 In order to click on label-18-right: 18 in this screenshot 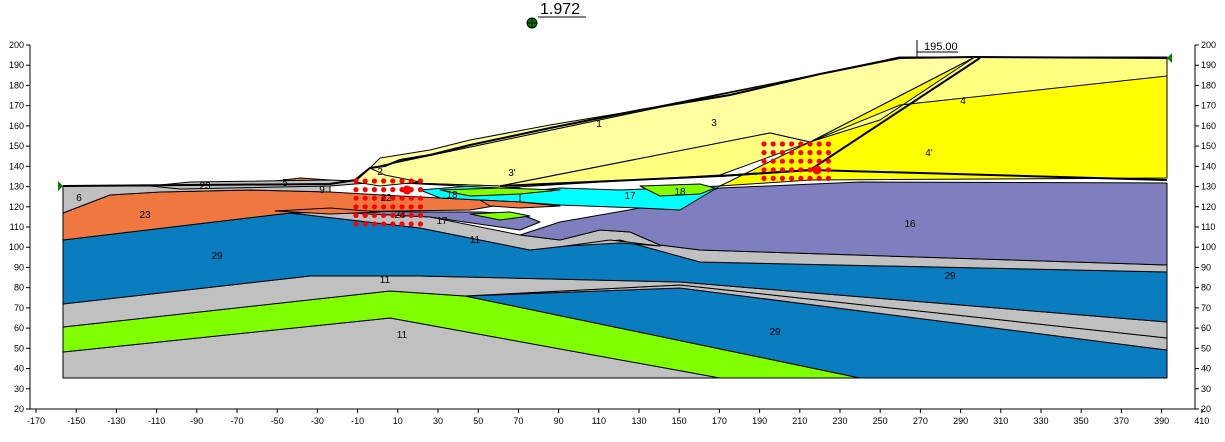, I will do `click(680, 192)`.